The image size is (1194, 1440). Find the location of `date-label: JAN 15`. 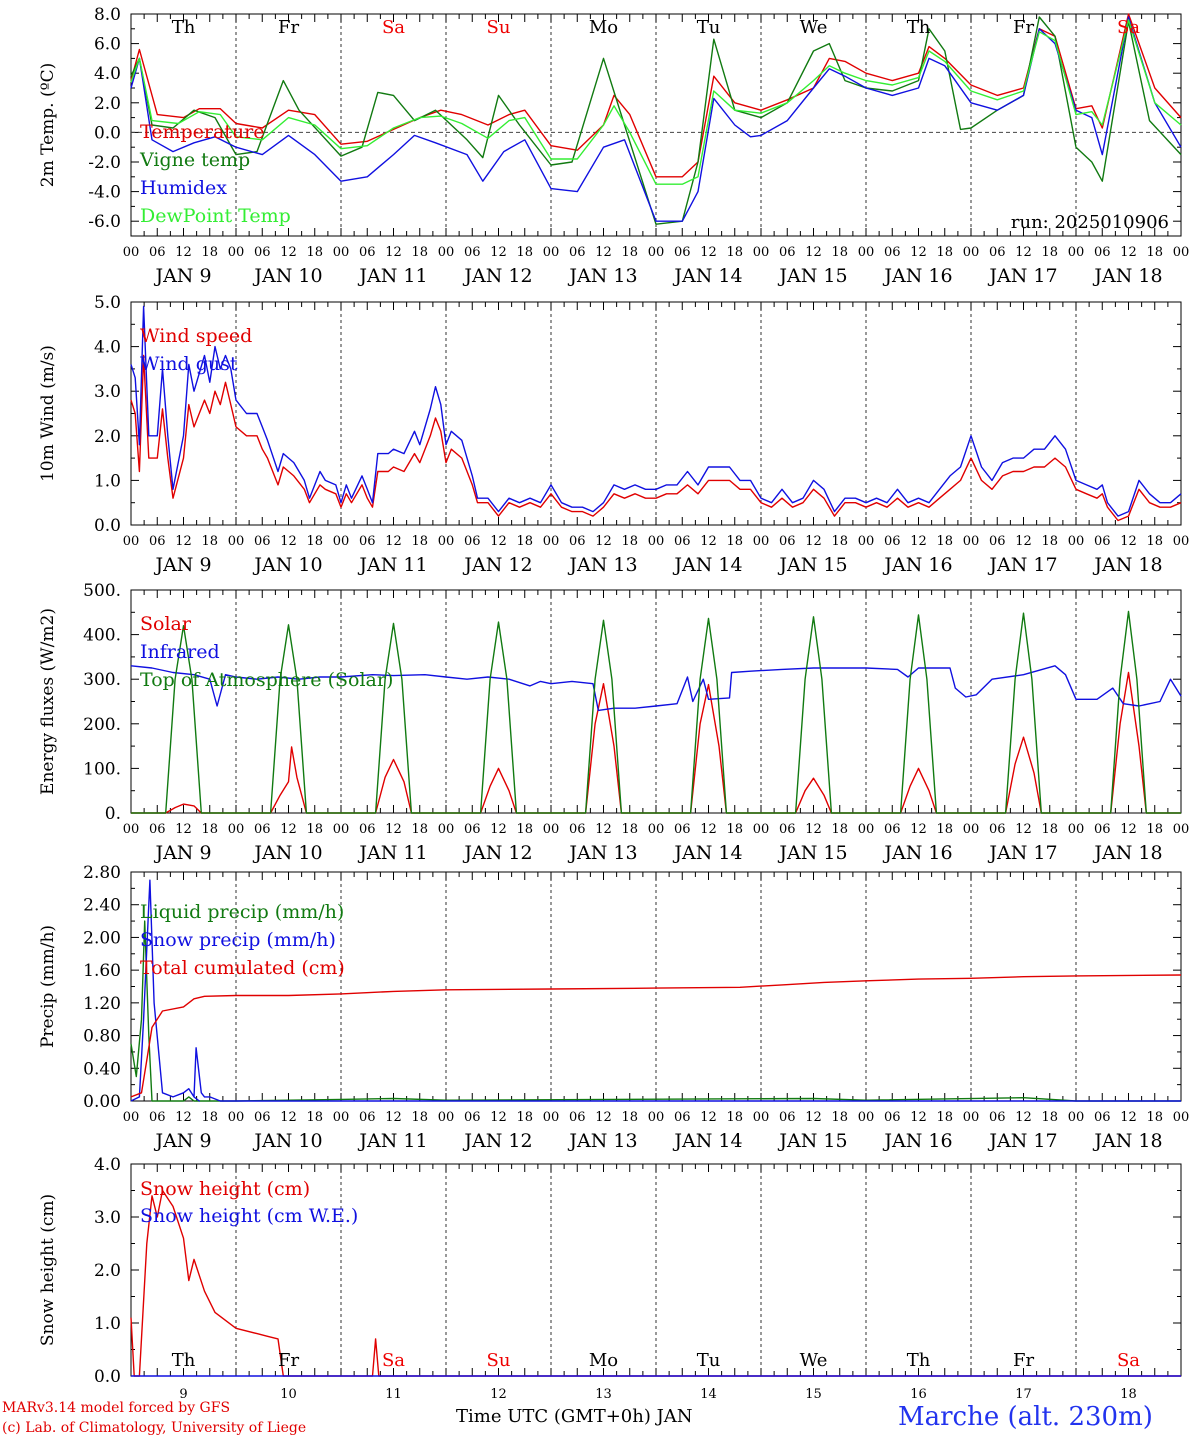

date-label: JAN 15 is located at coordinates (812, 565).